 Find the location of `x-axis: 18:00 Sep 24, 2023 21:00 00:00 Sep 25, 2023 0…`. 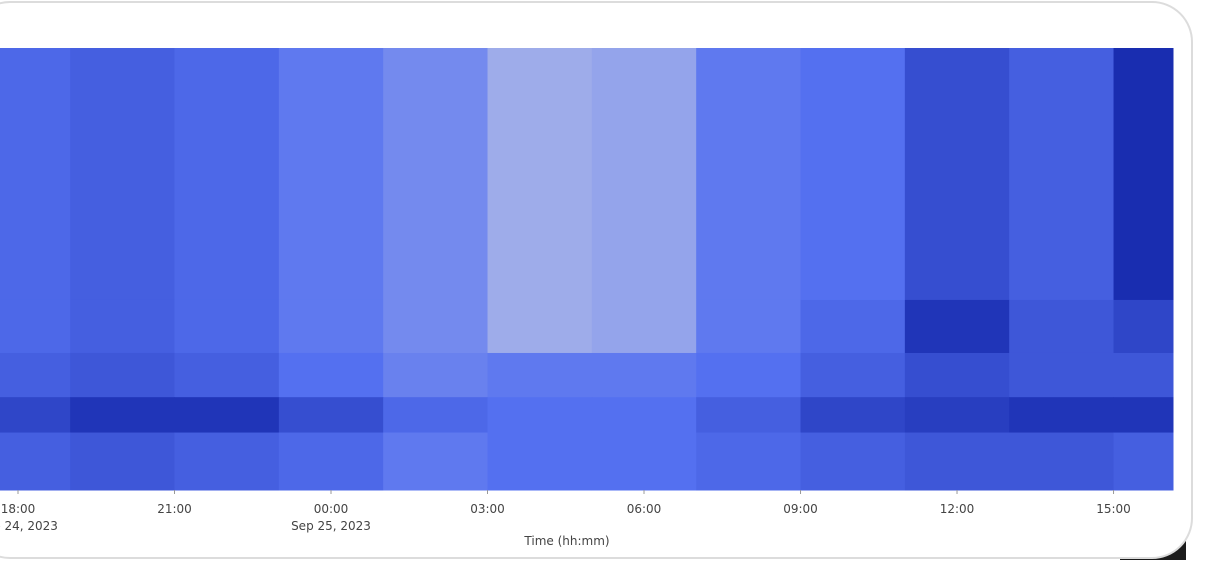

x-axis: 18:00 Sep 24, 2023 21:00 00:00 Sep 25, 2023 0… is located at coordinates (565, 511).